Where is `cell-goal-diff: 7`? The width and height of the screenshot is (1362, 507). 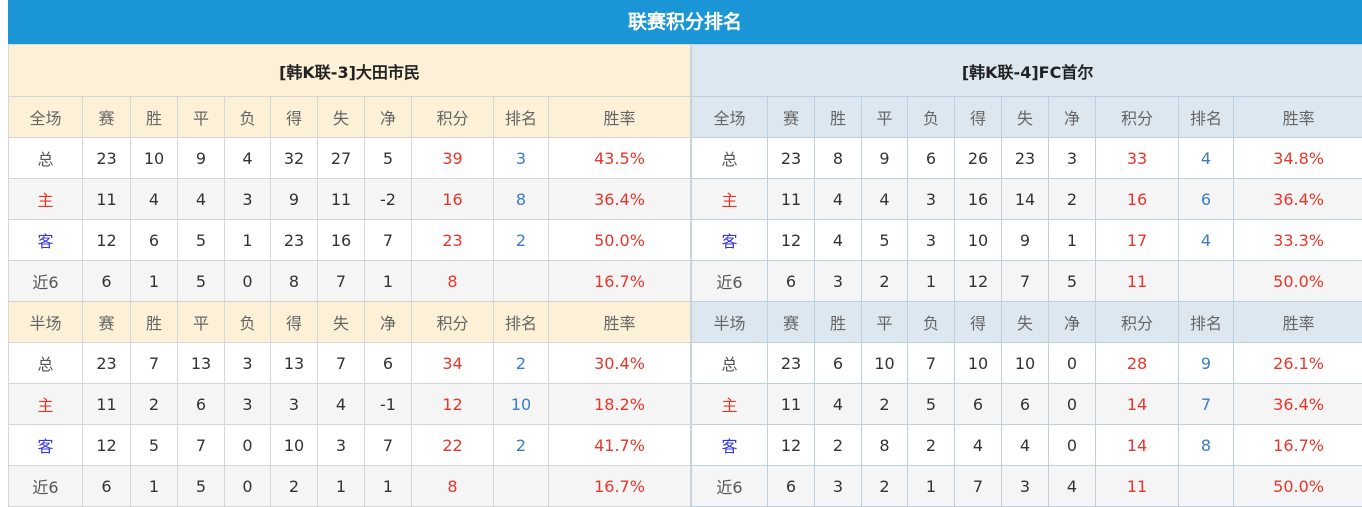
cell-goal-diff: 7 is located at coordinates (388, 240).